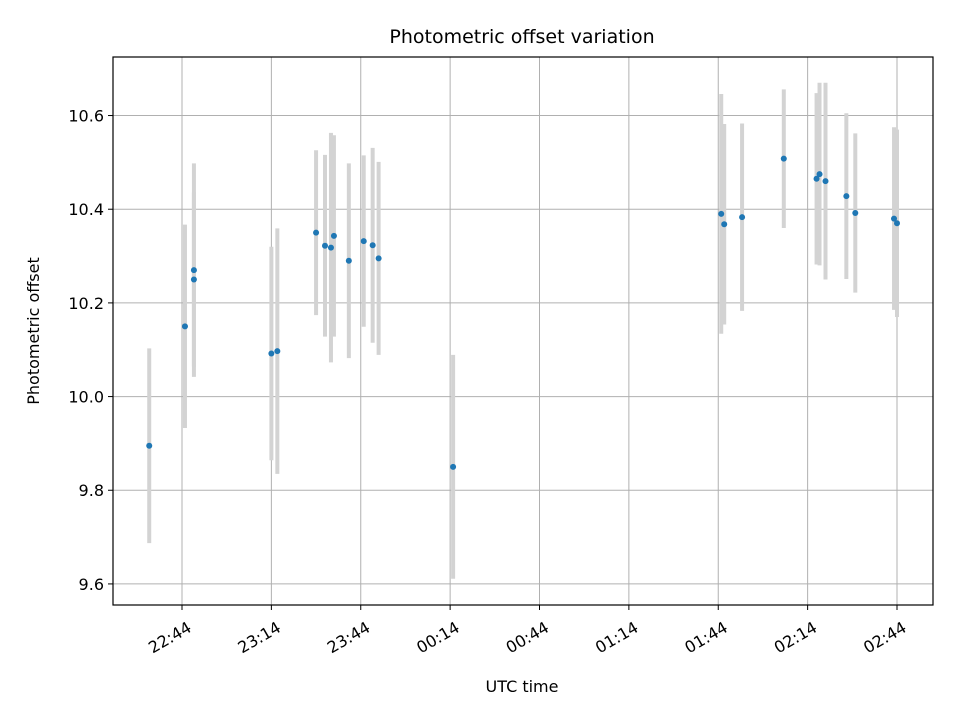 This screenshot has height=720, width=960. What do you see at coordinates (91, 490) in the screenshot?
I see `y-tick-label: 9.8` at bounding box center [91, 490].